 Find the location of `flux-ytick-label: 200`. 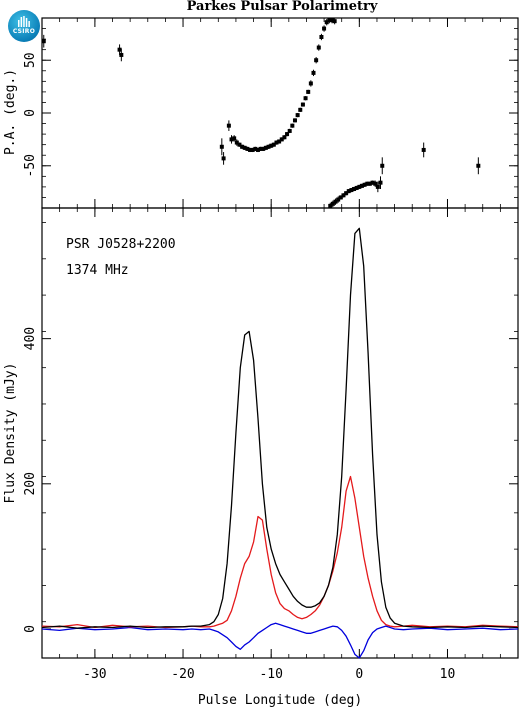

flux-ytick-label: 200 is located at coordinates (30, 483).